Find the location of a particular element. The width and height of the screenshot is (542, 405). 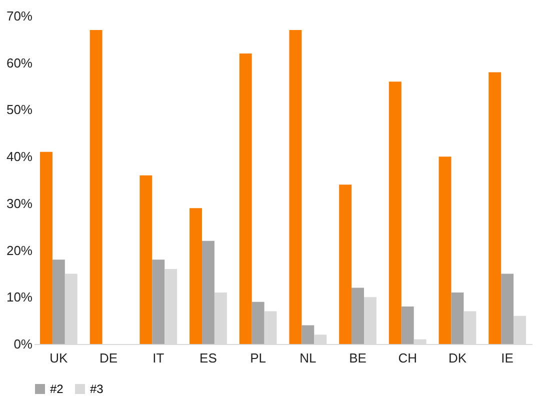

y-tick-label: 70% is located at coordinates (19, 16).